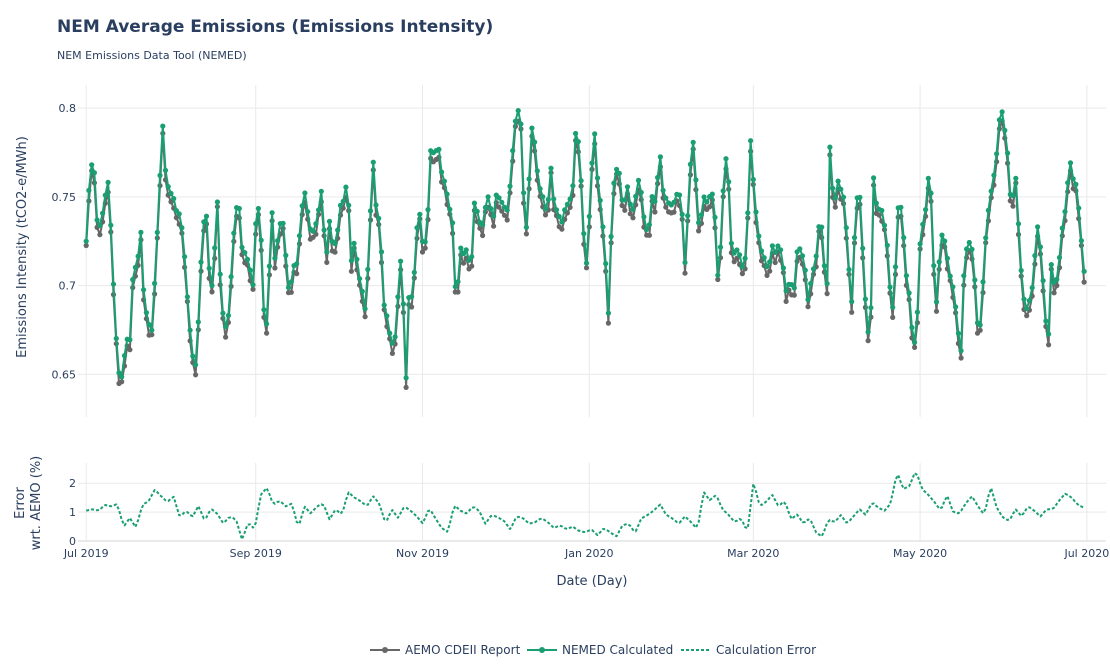  I want to click on series-calculation-error, so click(585, 506).